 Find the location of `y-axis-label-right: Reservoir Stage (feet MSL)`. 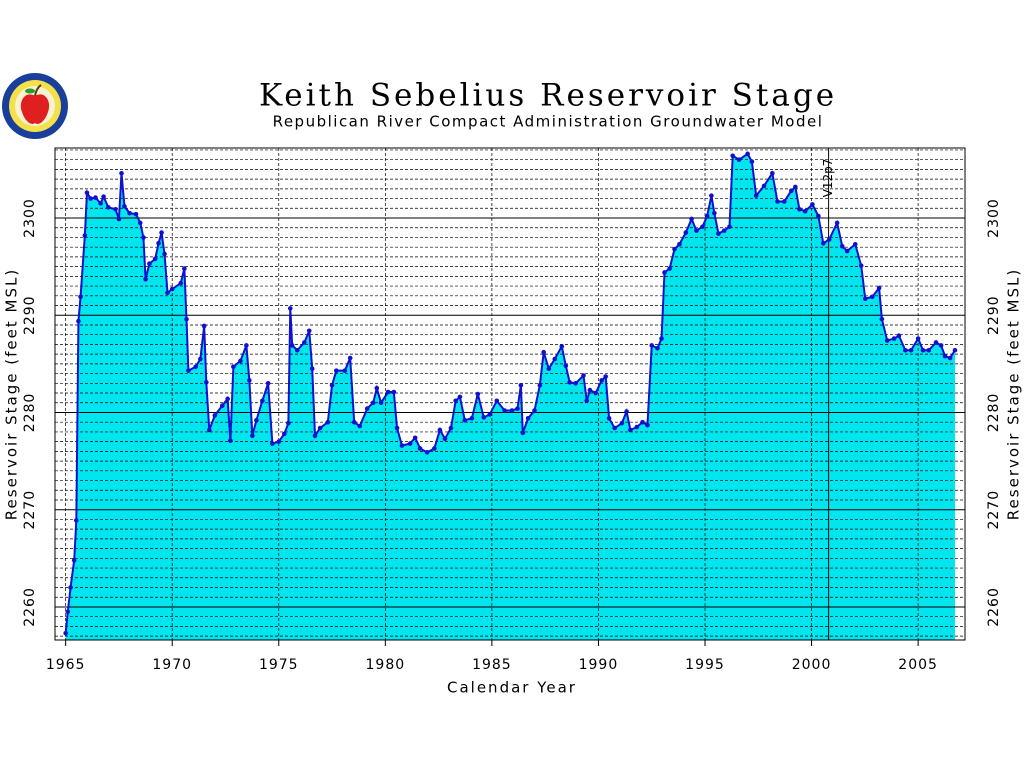

y-axis-label-right: Reservoir Stage (feet MSL) is located at coordinates (1014, 394).